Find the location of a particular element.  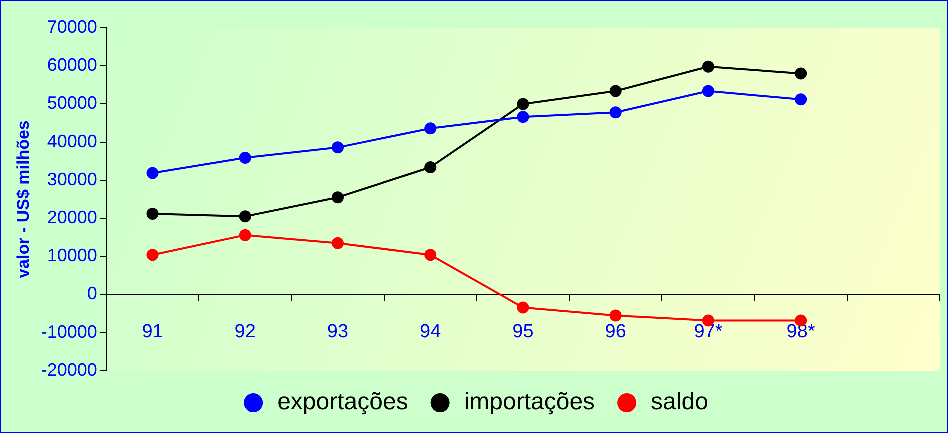

x-tick-label: 96 is located at coordinates (615, 331).